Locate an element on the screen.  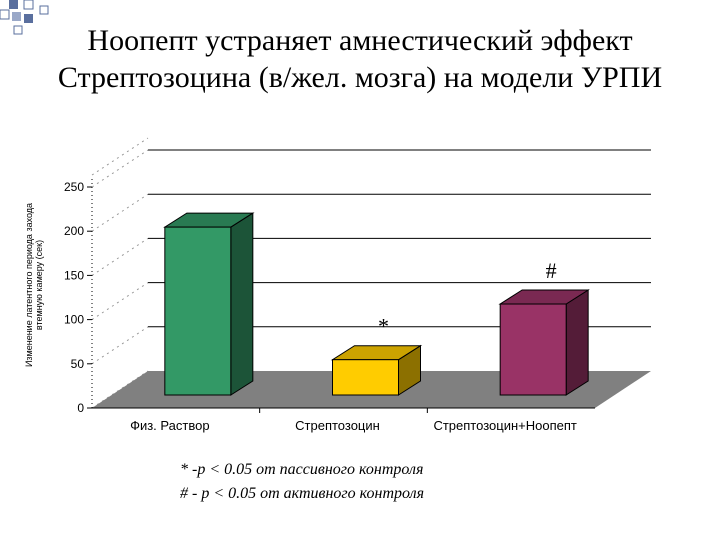
category-label: Физ. Раствор is located at coordinates (169, 425).